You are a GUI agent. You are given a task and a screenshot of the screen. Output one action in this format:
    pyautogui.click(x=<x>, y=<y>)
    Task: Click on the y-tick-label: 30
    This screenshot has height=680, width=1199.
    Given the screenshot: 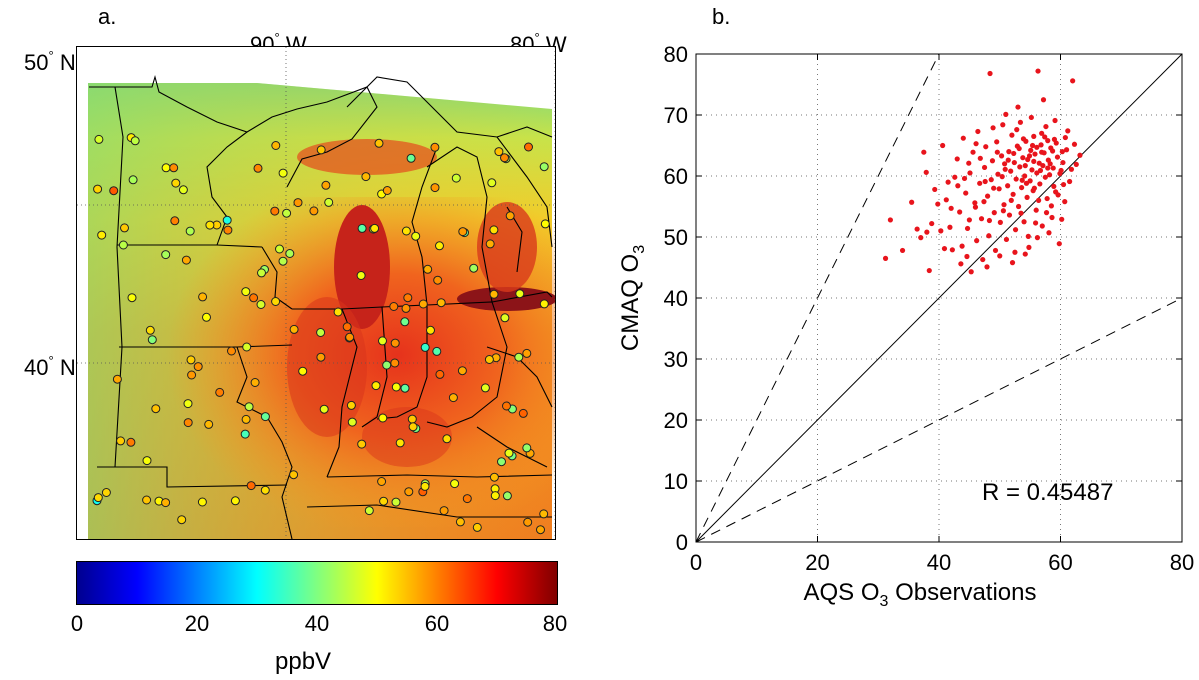 What is the action you would take?
    pyautogui.click(x=676, y=359)
    